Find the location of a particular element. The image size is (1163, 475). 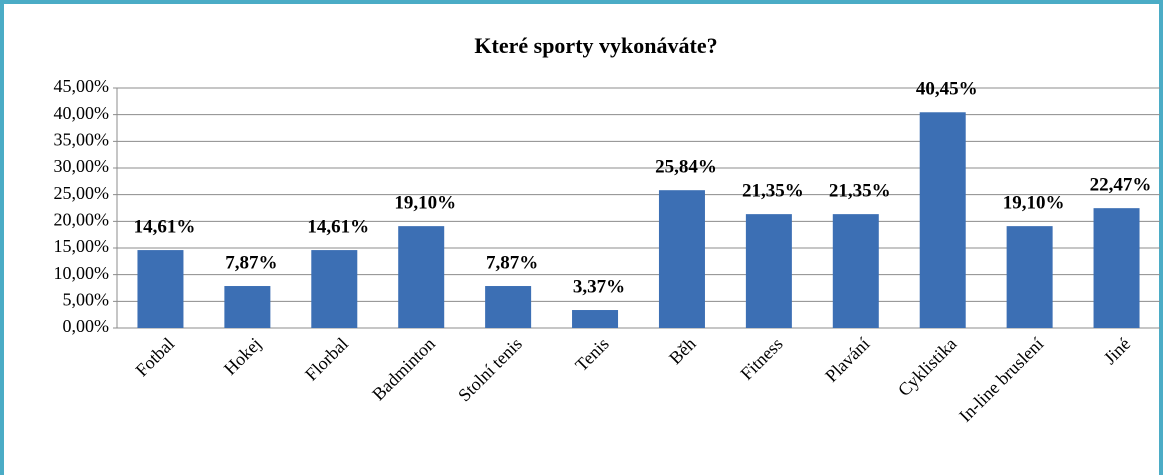

y-tick-label: 40,00% is located at coordinates (82, 113).